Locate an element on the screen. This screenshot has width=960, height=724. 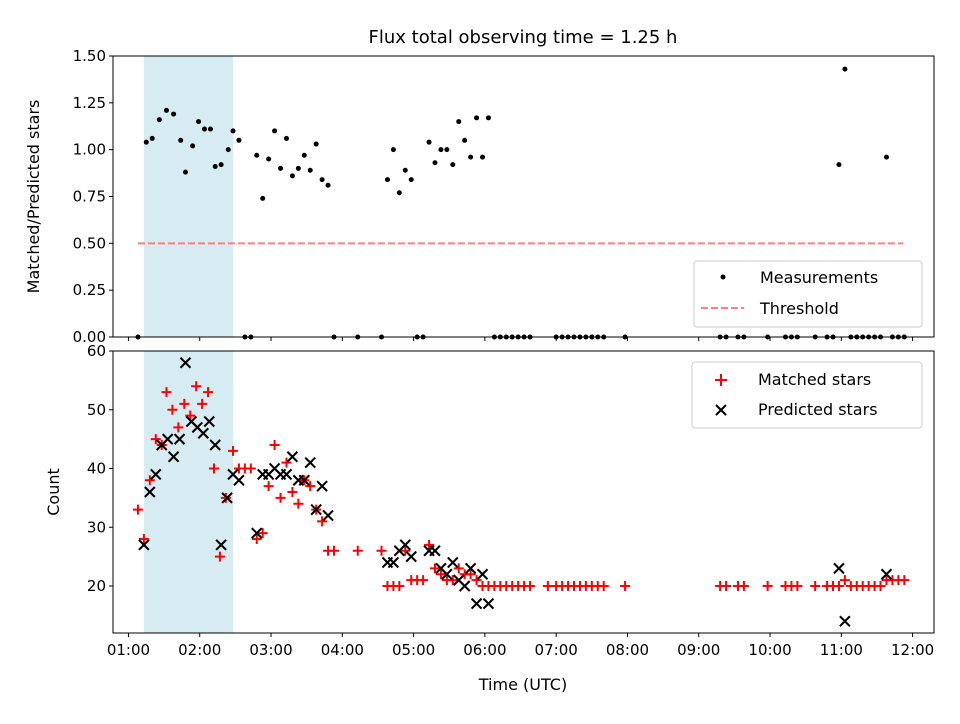
legend-threshold-label: Threshold is located at coordinates (799, 308).